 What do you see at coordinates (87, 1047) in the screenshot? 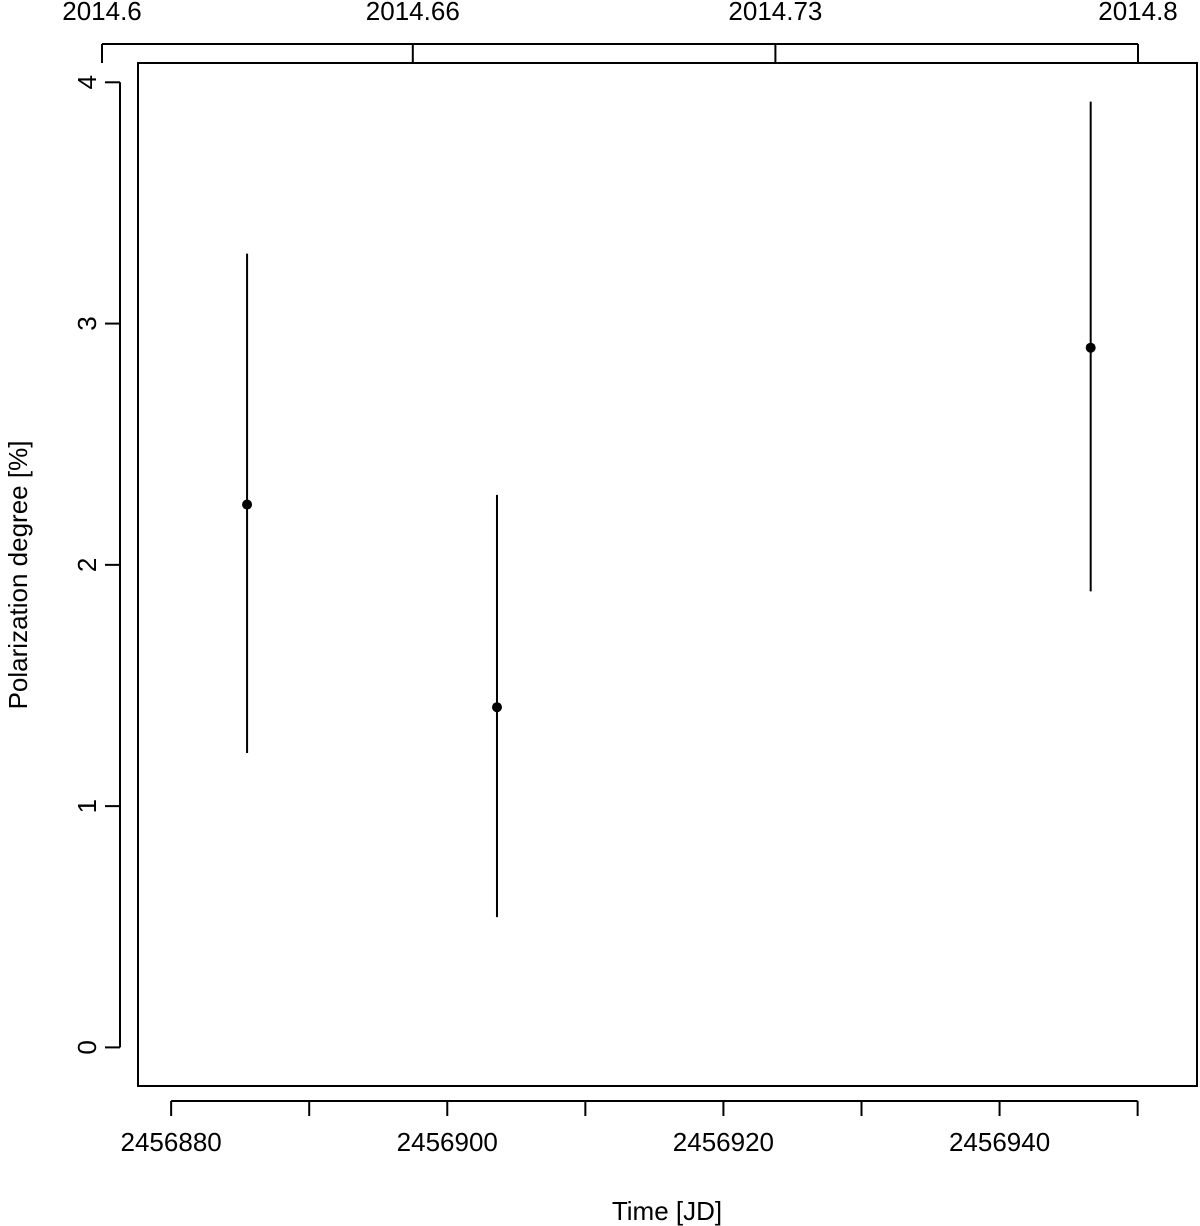
I see `y-tick-label: 0` at bounding box center [87, 1047].